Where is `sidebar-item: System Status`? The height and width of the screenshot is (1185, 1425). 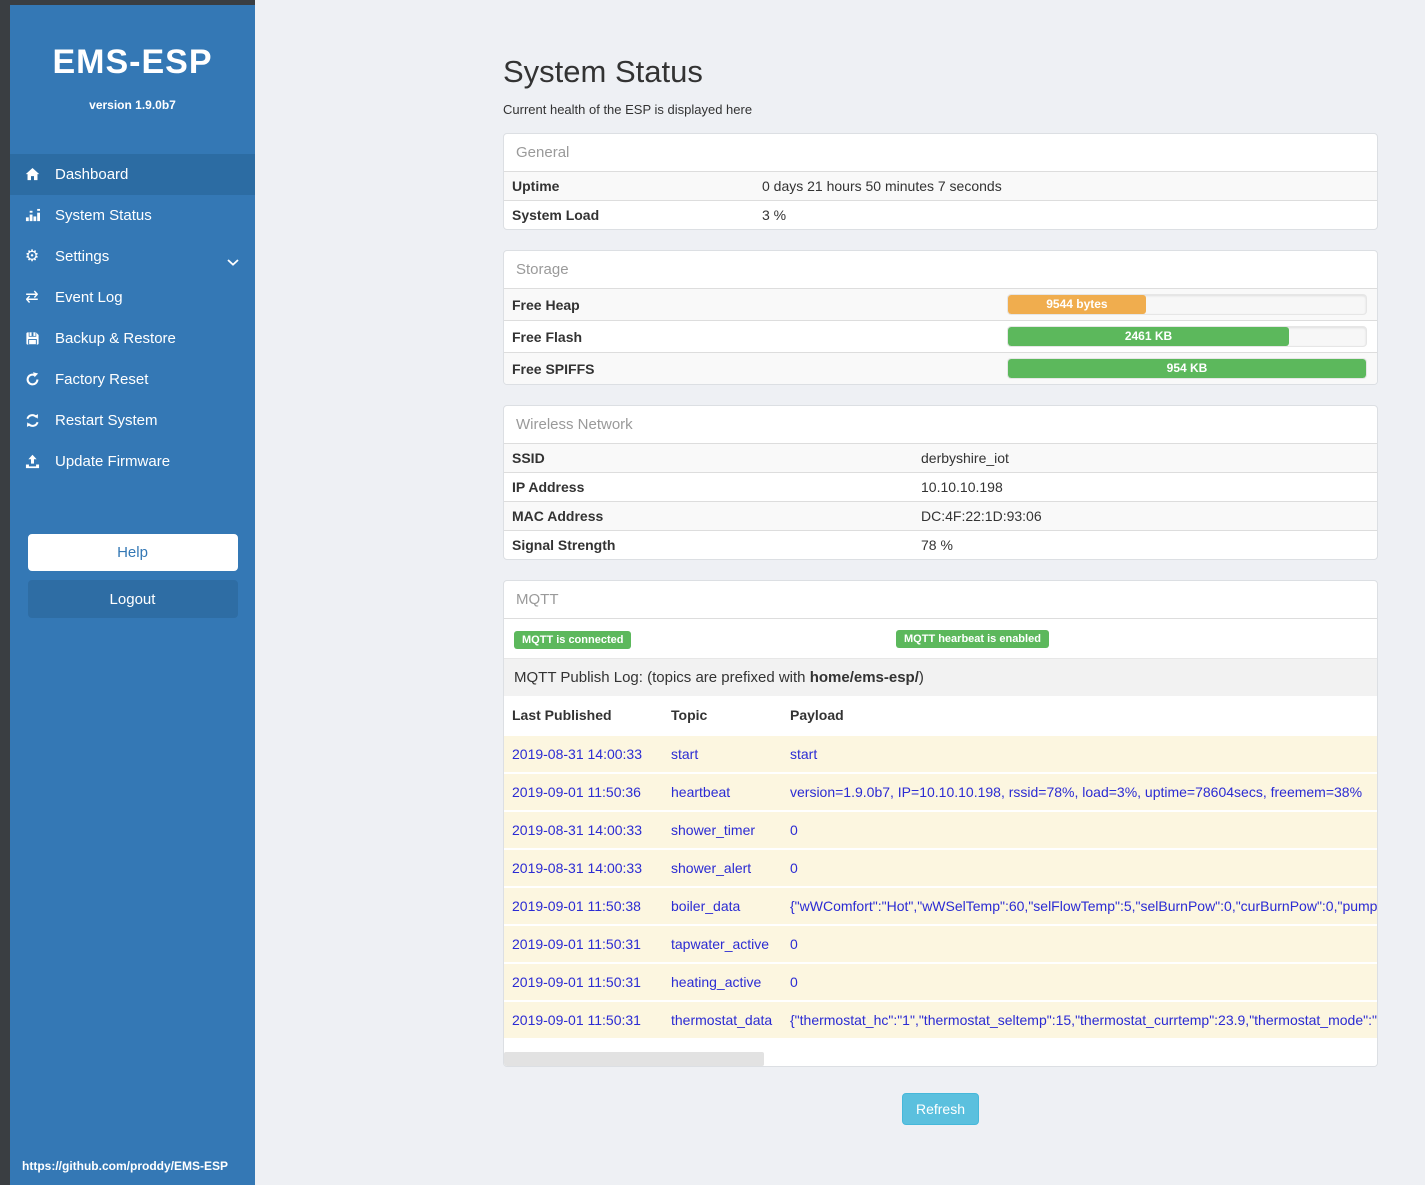
sidebar-item: System Status is located at coordinates (132, 215).